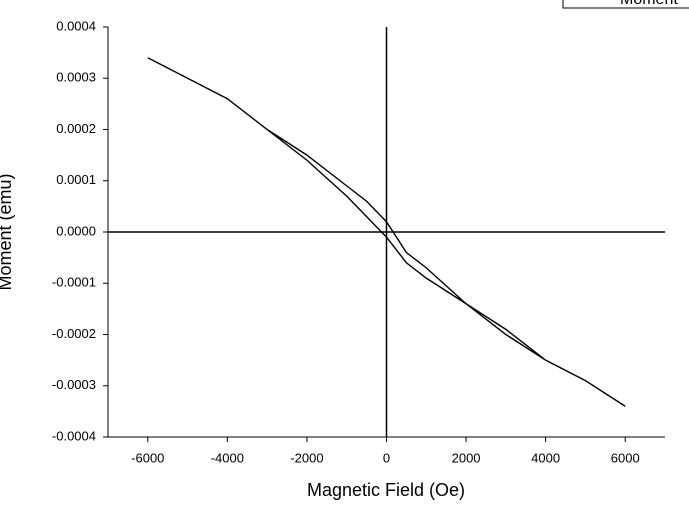  What do you see at coordinates (545, 457) in the screenshot?
I see `x-tick-label: 4000` at bounding box center [545, 457].